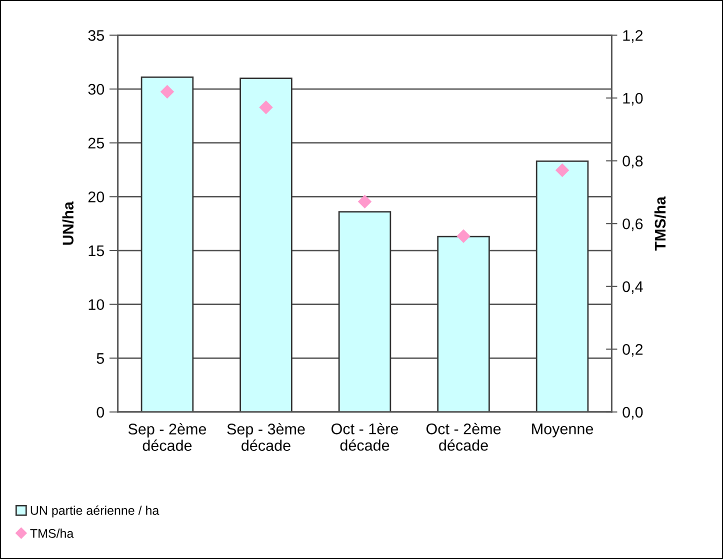  Describe the element at coordinates (96, 251) in the screenshot. I see `y-tick-label: 15` at that location.